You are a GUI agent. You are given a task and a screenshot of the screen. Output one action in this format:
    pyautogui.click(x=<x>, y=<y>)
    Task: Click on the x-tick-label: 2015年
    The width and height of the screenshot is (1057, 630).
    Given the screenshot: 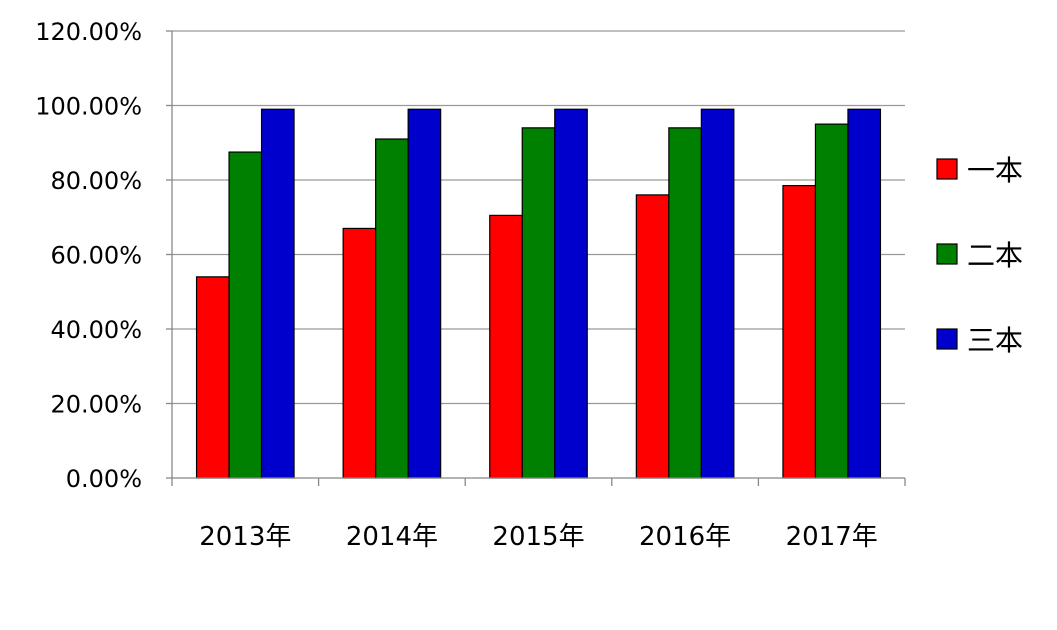 What is the action you would take?
    pyautogui.click(x=538, y=537)
    